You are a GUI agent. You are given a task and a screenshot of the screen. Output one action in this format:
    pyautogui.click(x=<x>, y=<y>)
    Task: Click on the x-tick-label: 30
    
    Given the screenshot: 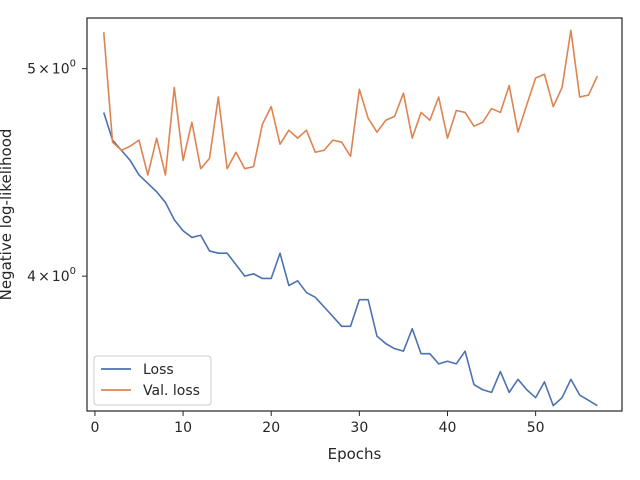 What is the action you would take?
    pyautogui.click(x=359, y=428)
    